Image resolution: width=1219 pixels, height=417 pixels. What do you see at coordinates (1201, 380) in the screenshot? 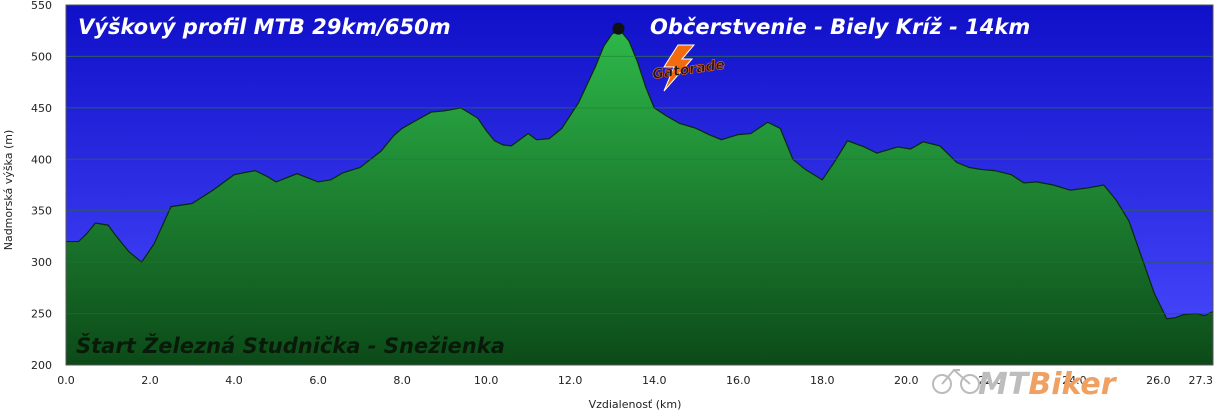
I see `x-tick-label: 27.3` at bounding box center [1201, 380].